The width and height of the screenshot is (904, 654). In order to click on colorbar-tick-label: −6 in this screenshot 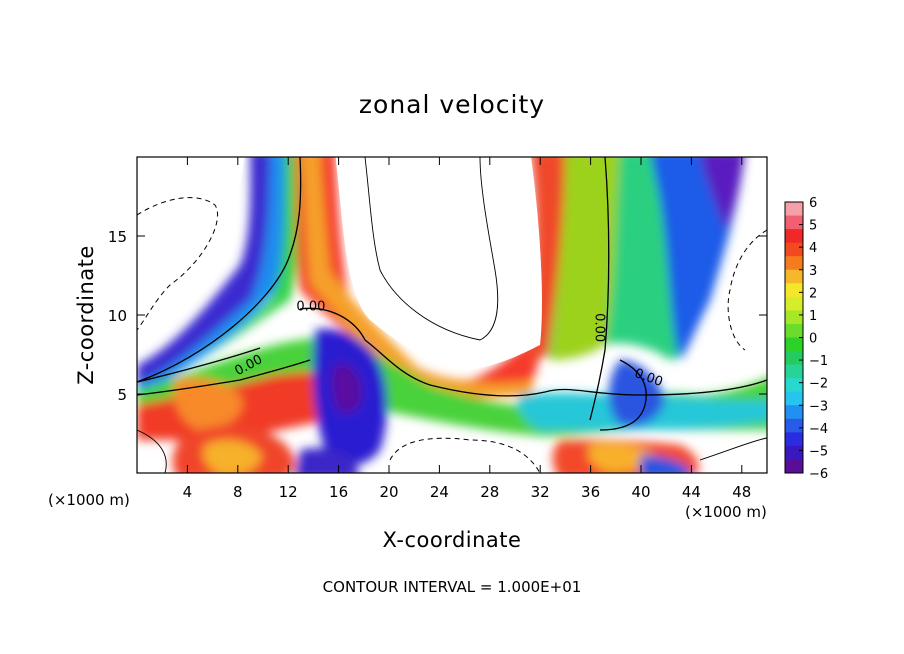, I will do `click(818, 474)`.